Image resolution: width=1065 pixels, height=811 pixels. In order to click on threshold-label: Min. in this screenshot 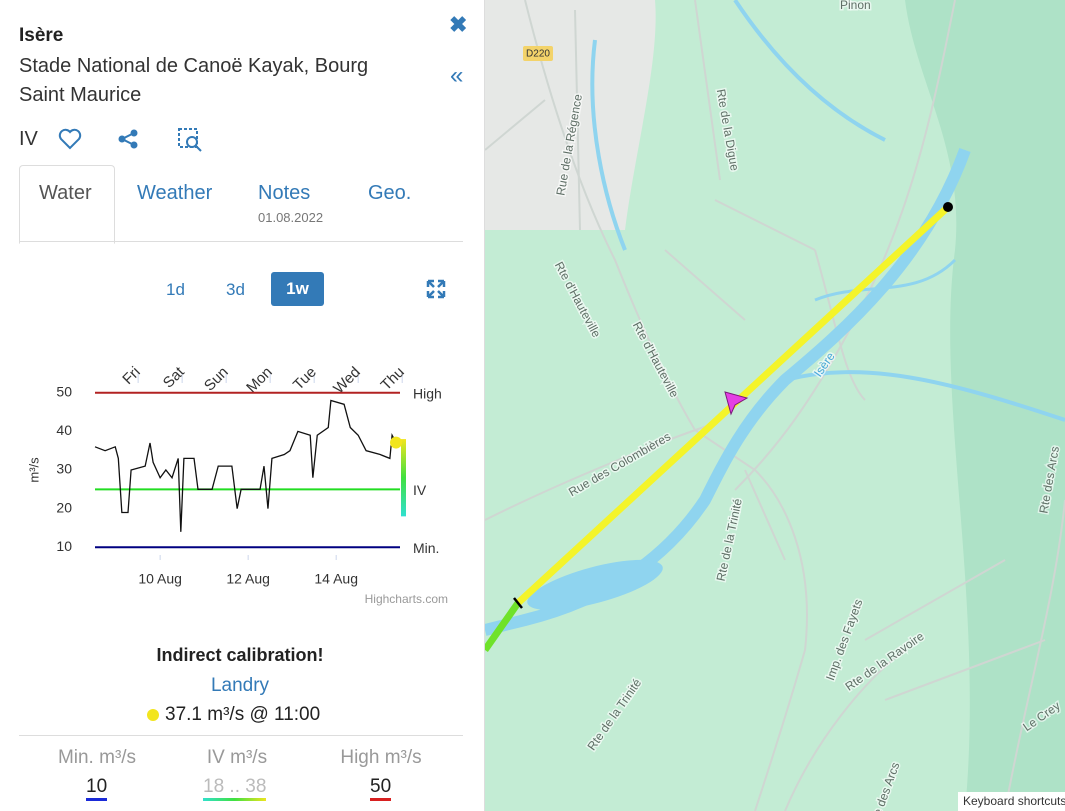, I will do `click(426, 548)`.